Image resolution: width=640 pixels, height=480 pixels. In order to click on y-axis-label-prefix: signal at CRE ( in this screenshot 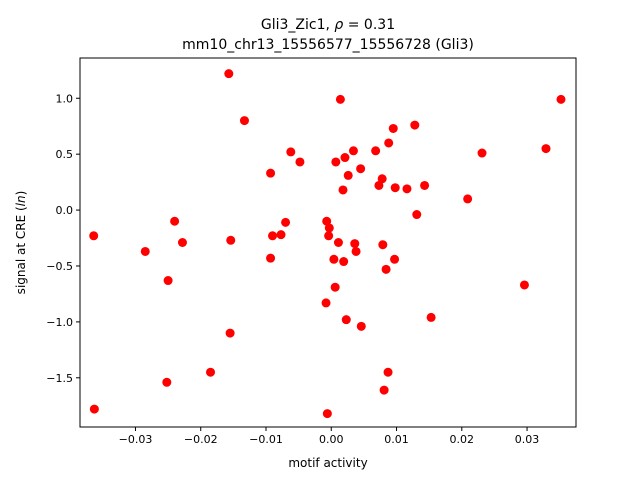, I will do `click(21, 250)`.